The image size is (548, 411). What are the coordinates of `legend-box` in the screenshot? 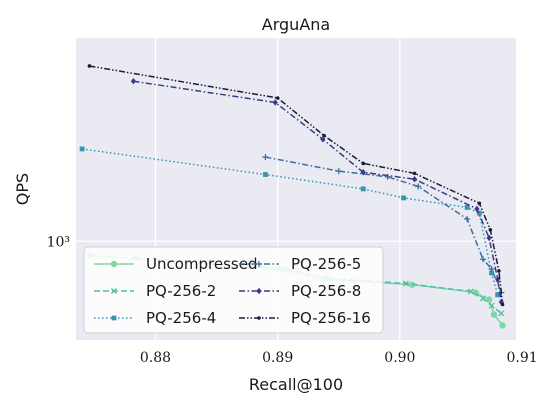 It's located at (233, 290).